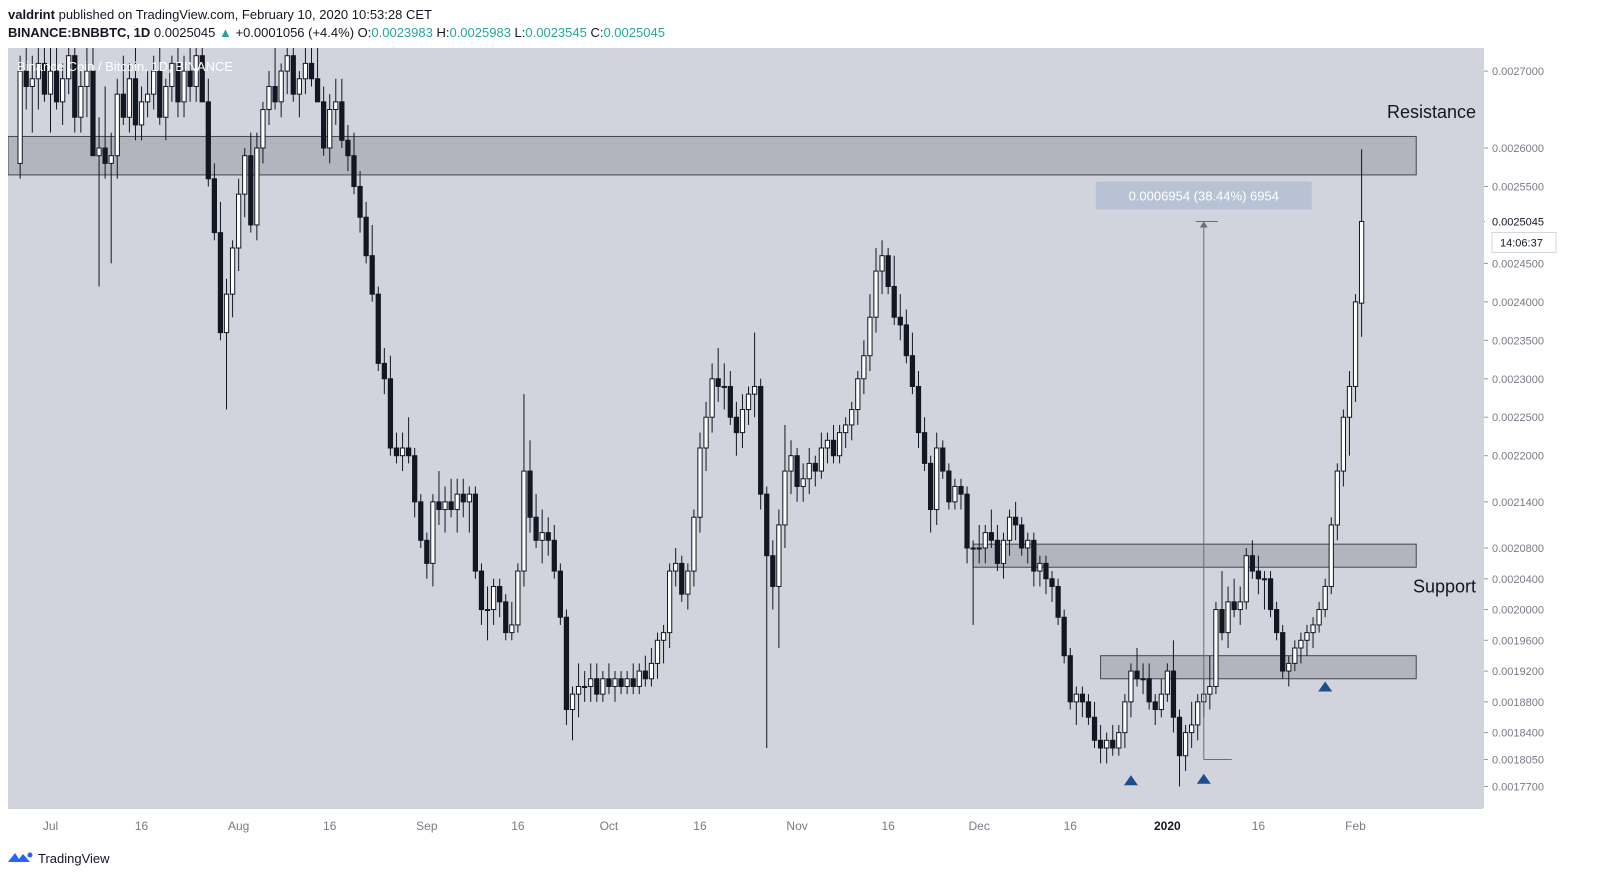 The width and height of the screenshot is (1597, 894). What do you see at coordinates (1518, 503) in the screenshot?
I see `price-tick-label: 0.0021400` at bounding box center [1518, 503].